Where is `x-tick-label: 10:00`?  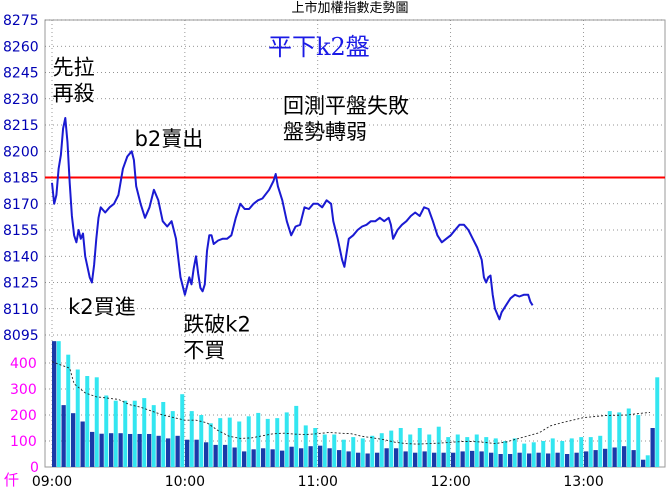
x-tick-label: 10:00 is located at coordinates (185, 482).